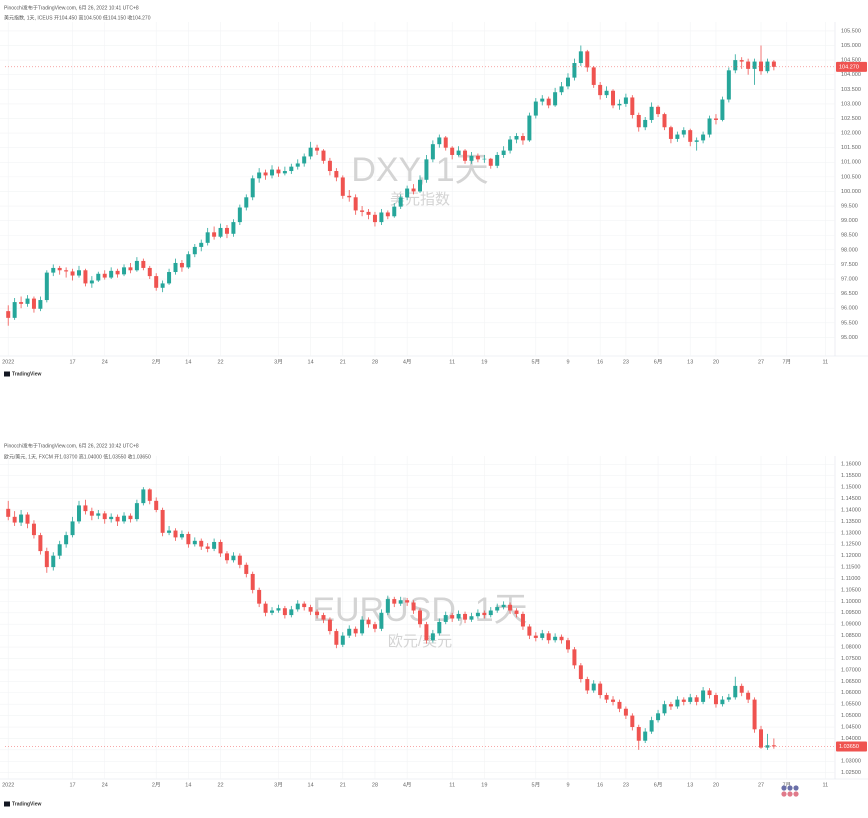  I want to click on y-tick-label: 100.000, so click(851, 192).